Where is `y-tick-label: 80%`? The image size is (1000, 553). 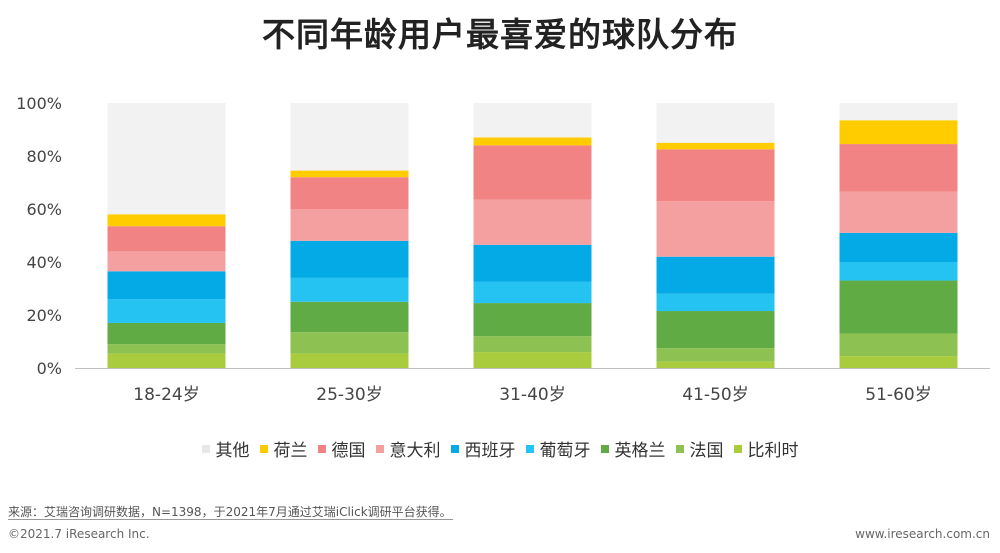
y-tick-label: 80% is located at coordinates (44, 156).